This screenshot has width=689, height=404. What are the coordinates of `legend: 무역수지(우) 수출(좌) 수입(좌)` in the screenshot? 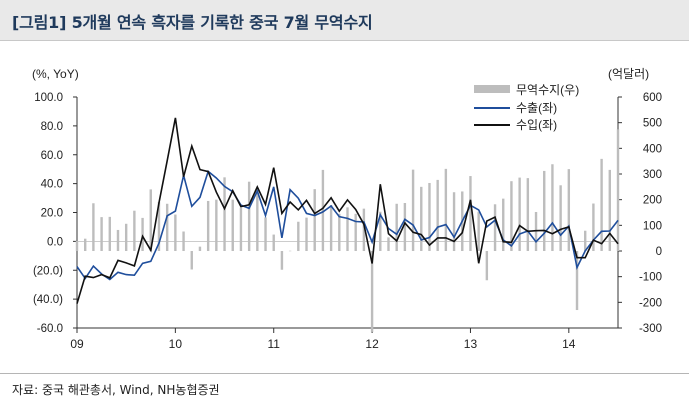 It's located at (526, 107).